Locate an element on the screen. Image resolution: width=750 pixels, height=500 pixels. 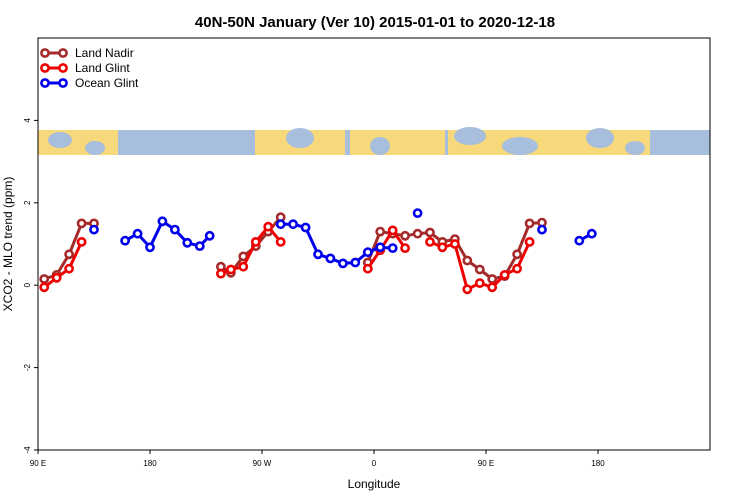
legend-label: Land Nadir is located at coordinates (104, 53).